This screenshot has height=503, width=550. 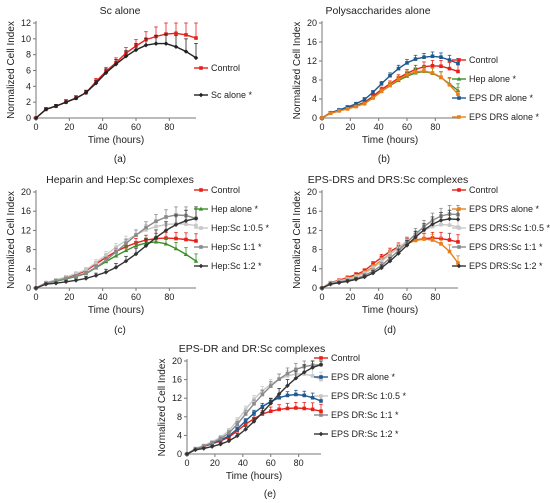 What do you see at coordinates (314, 118) in the screenshot?
I see `y-tick-label: 0` at bounding box center [314, 118].